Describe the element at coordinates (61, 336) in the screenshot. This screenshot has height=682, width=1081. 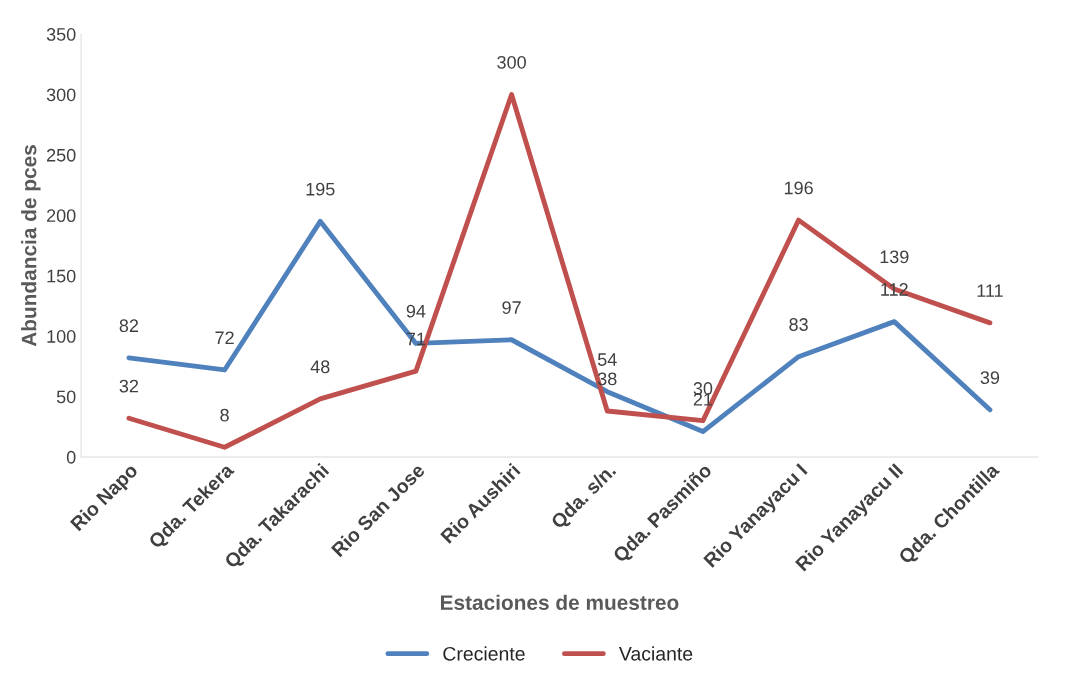
I see `y-tick-label: 100` at that location.